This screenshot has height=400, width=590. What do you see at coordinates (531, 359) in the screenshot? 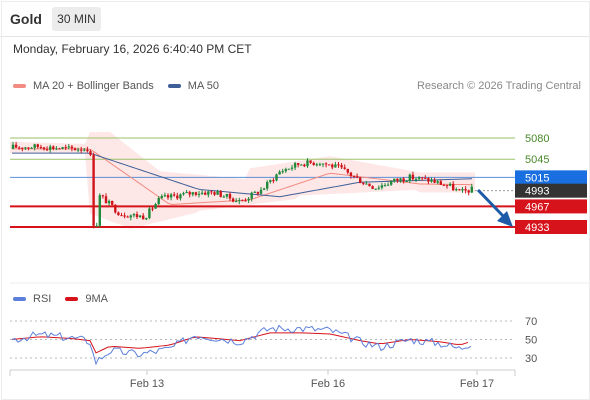
I see `rsi-tick-30: 30` at bounding box center [531, 359].